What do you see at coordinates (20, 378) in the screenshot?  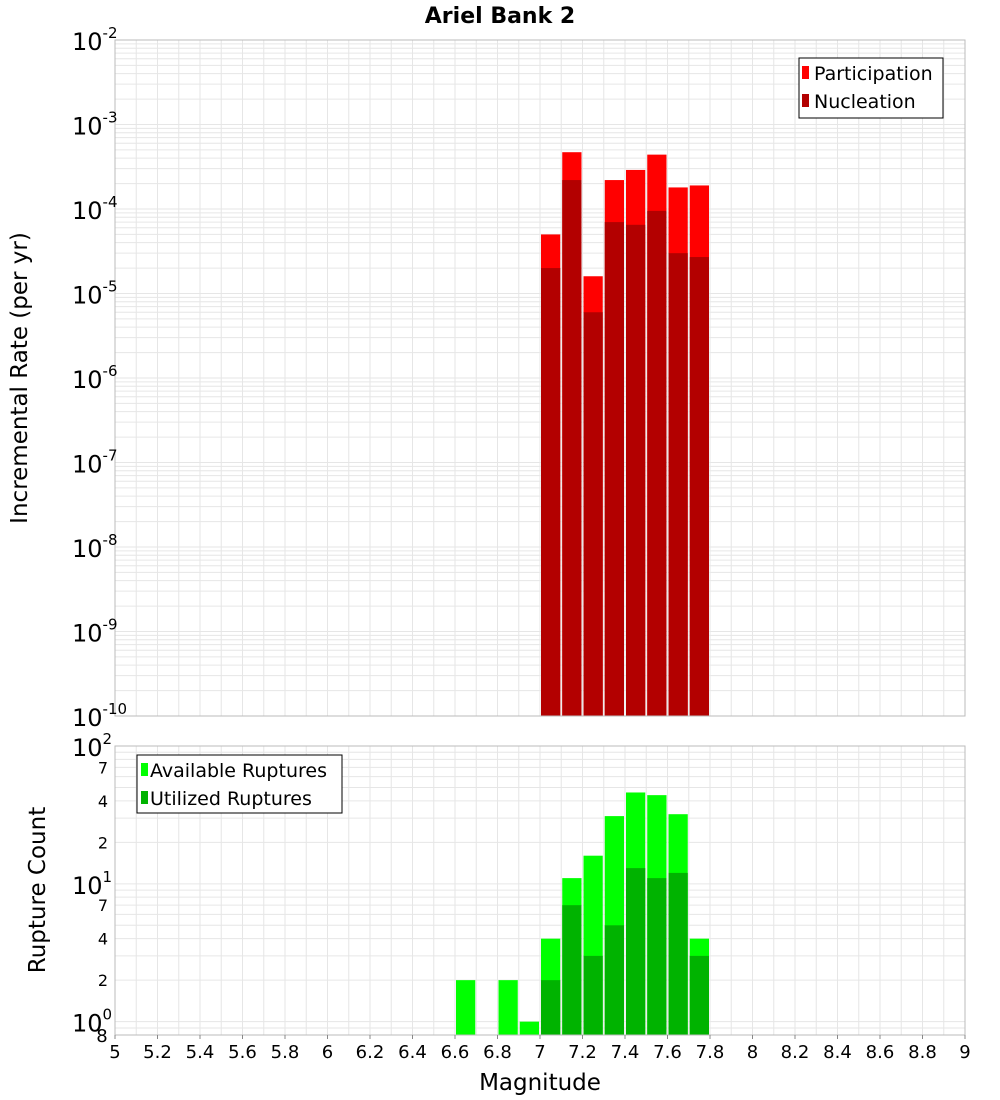 I see `rate-y-axis-label: Incremental Rate (per yr)` at bounding box center [20, 378].